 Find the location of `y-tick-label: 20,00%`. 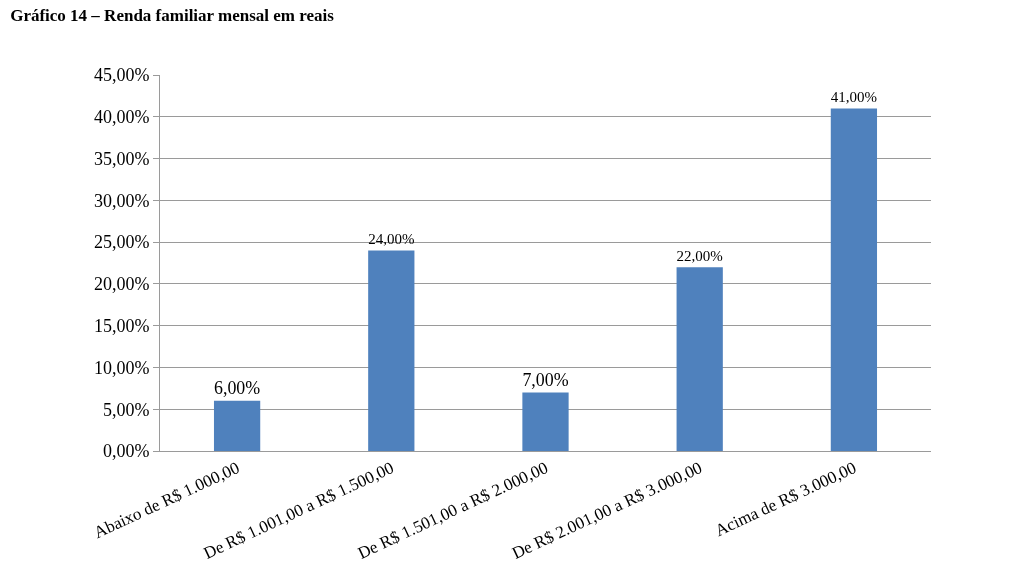

y-tick-label: 20,00% is located at coordinates (121, 284).